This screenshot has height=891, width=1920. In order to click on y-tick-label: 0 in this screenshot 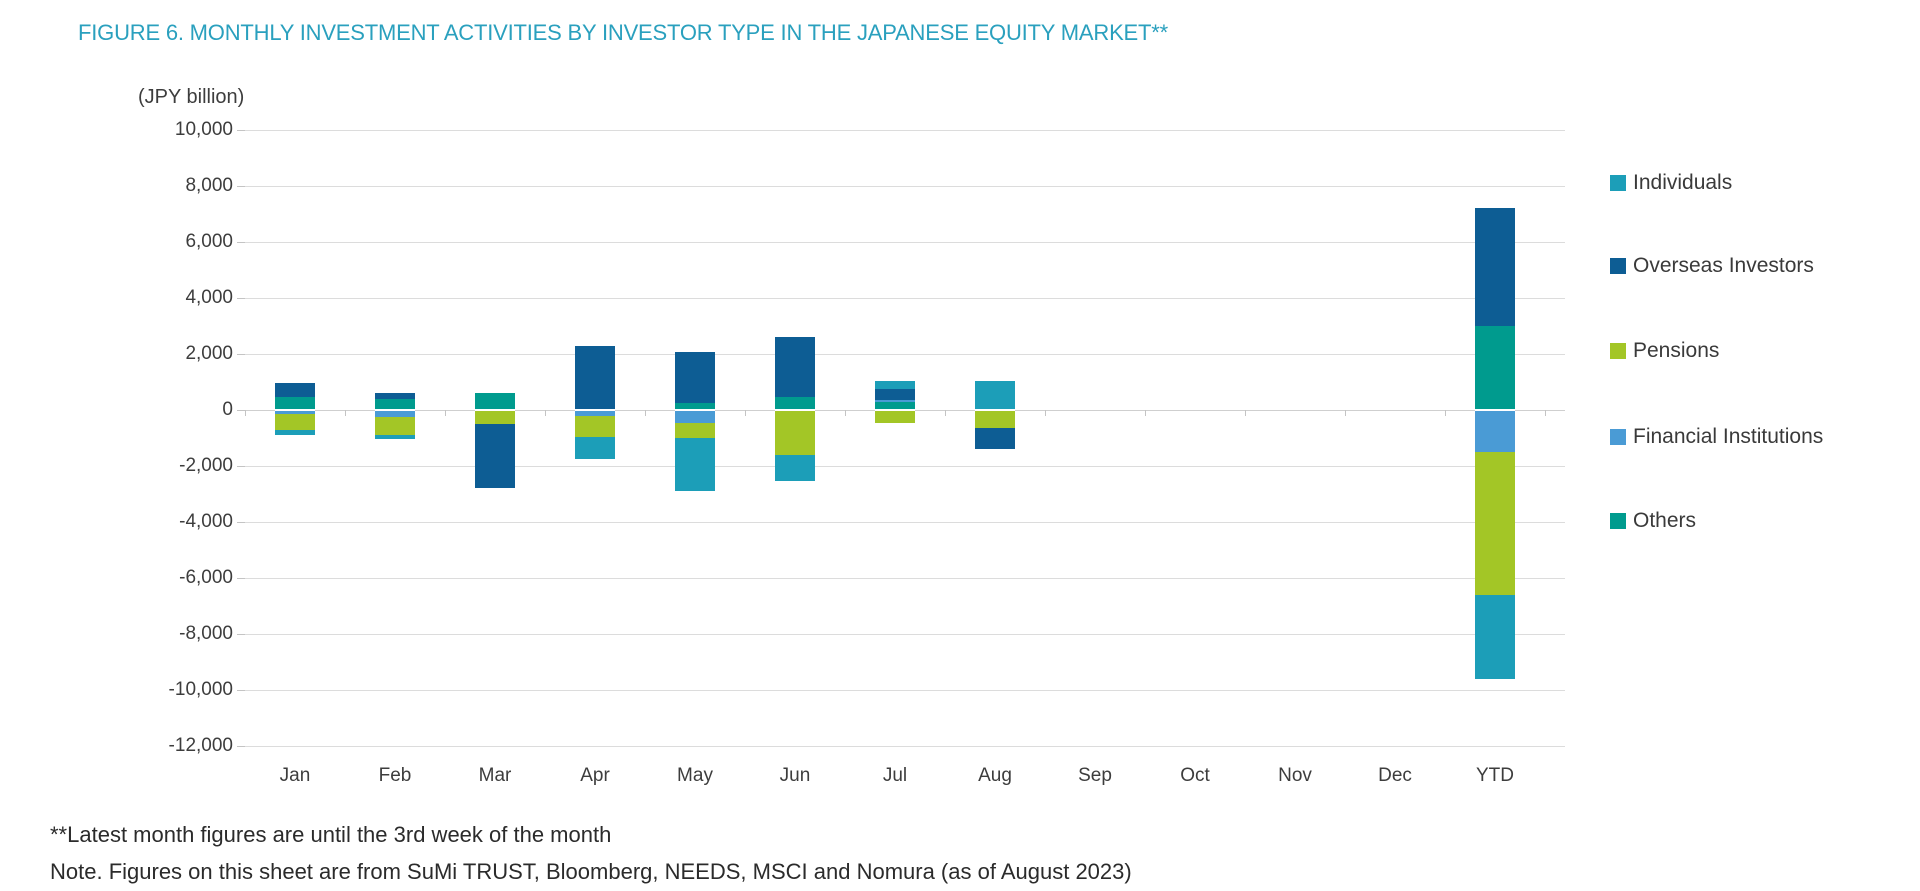, I will do `click(227, 409)`.